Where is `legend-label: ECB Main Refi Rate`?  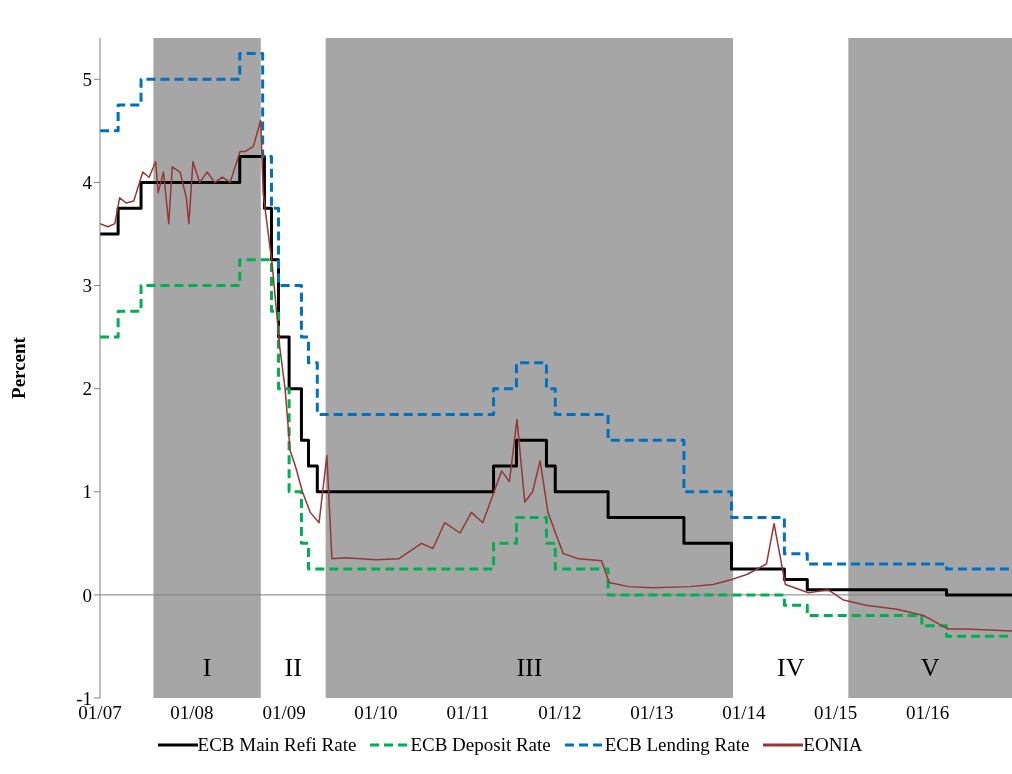 legend-label: ECB Main Refi Rate is located at coordinates (277, 745).